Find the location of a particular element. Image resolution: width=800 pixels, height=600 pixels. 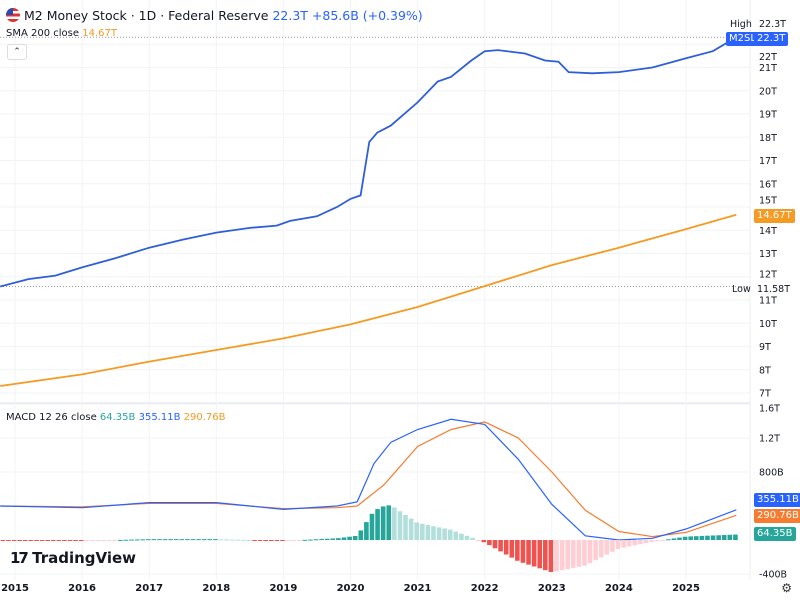

price-tick: 12T is located at coordinates (768, 274).